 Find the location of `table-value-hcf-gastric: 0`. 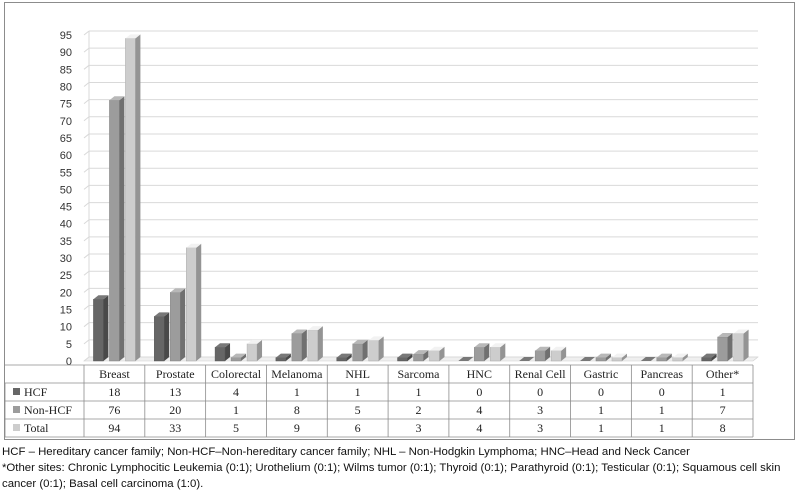

table-value-hcf-gastric: 0 is located at coordinates (601, 392).